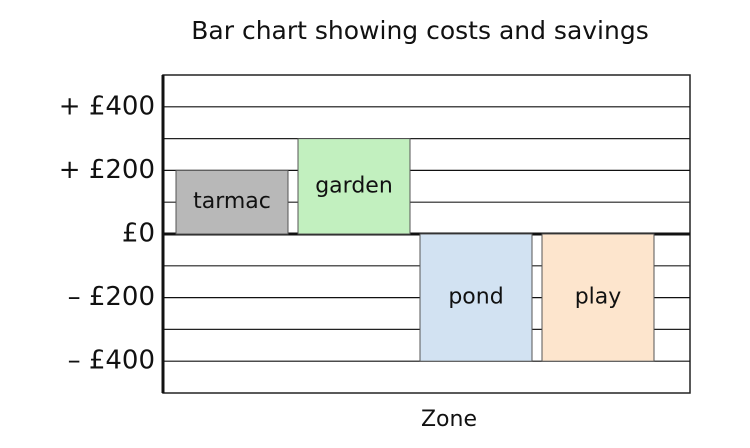  I want to click on bar-label: garden, so click(354, 185).